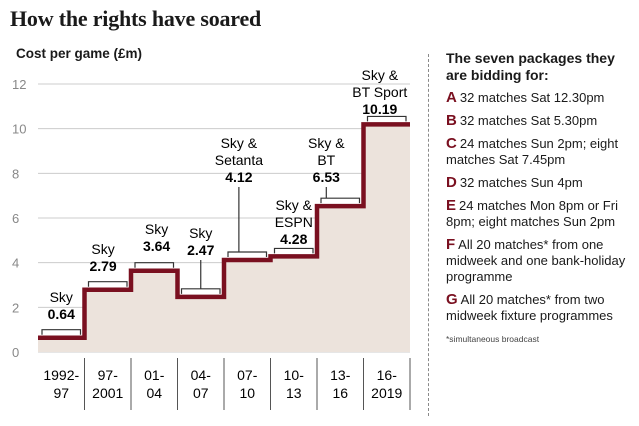 This screenshot has height=426, width=639. Describe the element at coordinates (452, 299) in the screenshot. I see `package-letter: G` at that location.